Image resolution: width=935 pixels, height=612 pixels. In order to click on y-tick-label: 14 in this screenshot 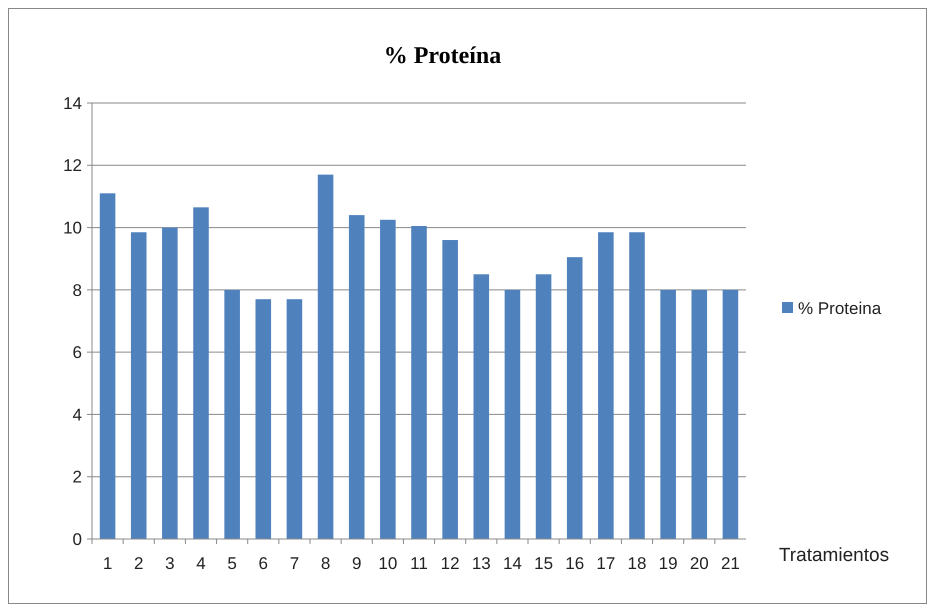, I will do `click(72, 103)`.